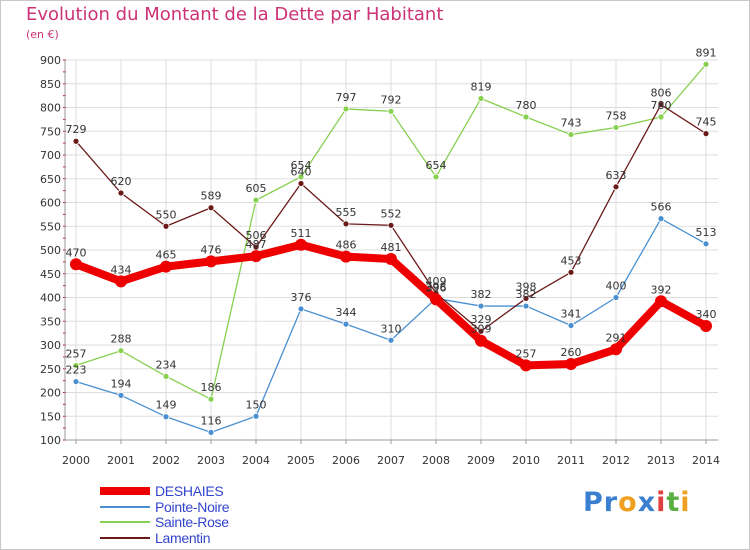 The width and height of the screenshot is (750, 550). What do you see at coordinates (121, 339) in the screenshot?
I see `data-label-sainte-rose: 288` at bounding box center [121, 339].